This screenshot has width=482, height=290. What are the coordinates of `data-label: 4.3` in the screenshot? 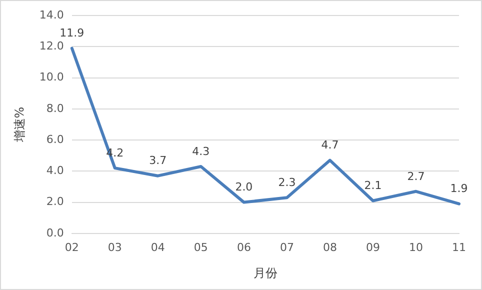 It's located at (201, 151).